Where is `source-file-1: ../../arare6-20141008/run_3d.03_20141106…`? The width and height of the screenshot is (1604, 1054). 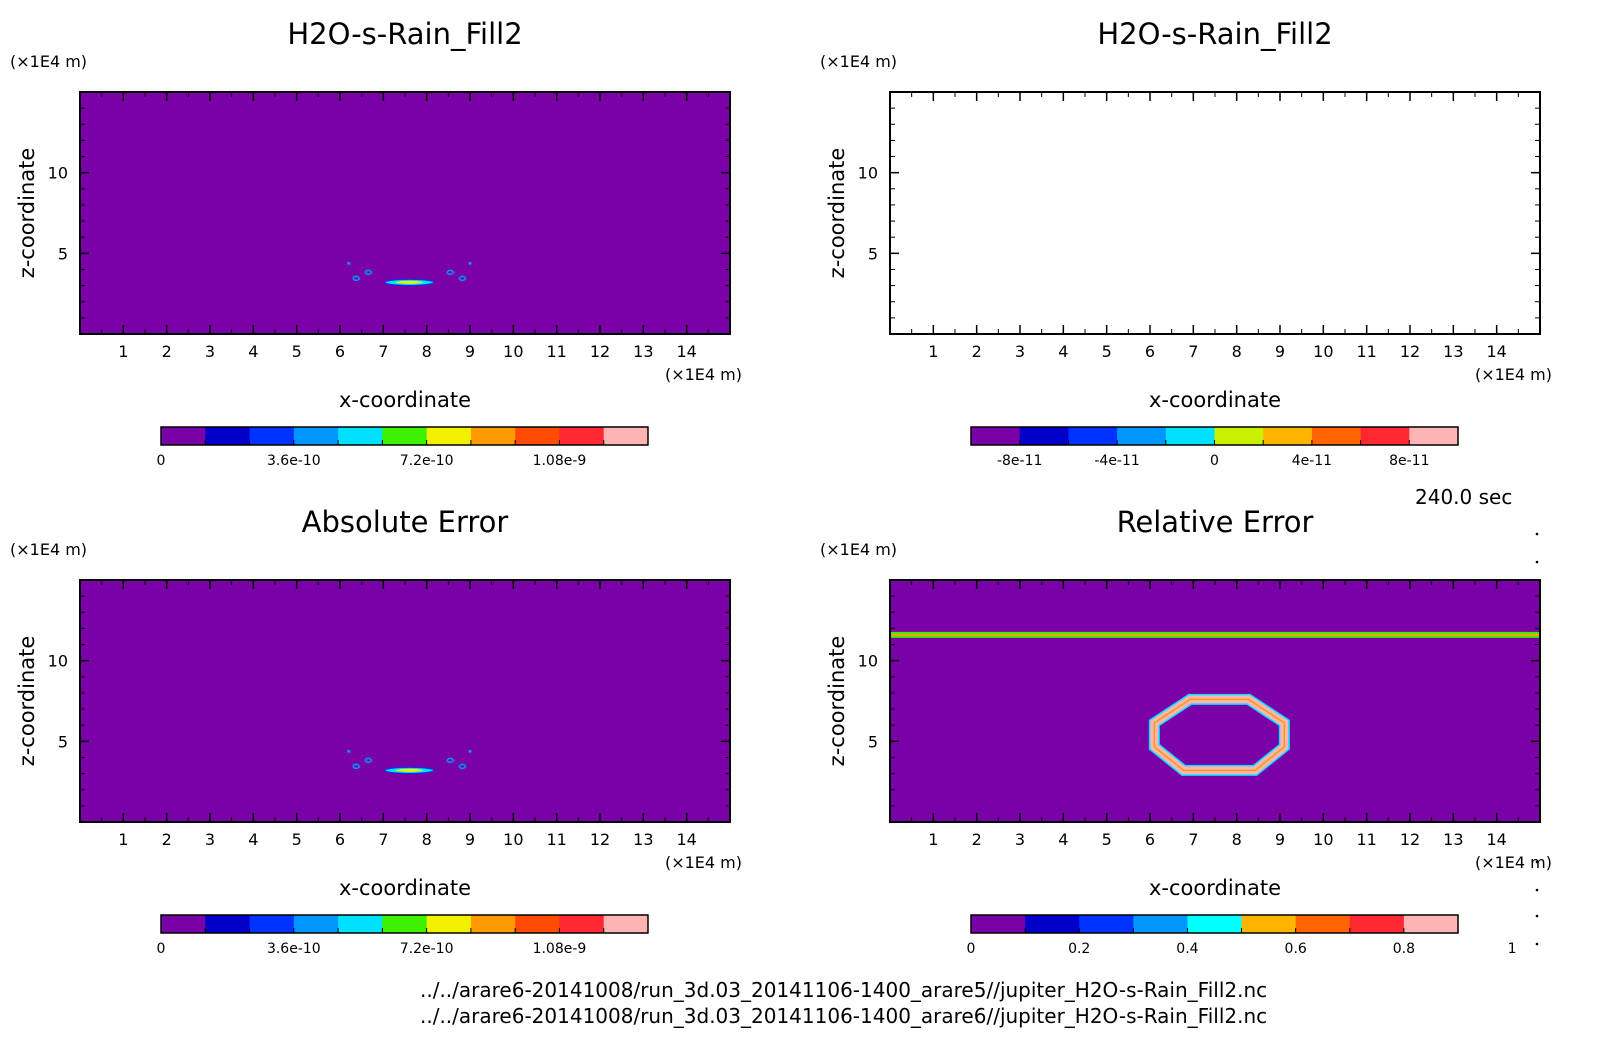 source-file-1: ../../arare6-20141008/run_3d.03_20141106… is located at coordinates (844, 990).